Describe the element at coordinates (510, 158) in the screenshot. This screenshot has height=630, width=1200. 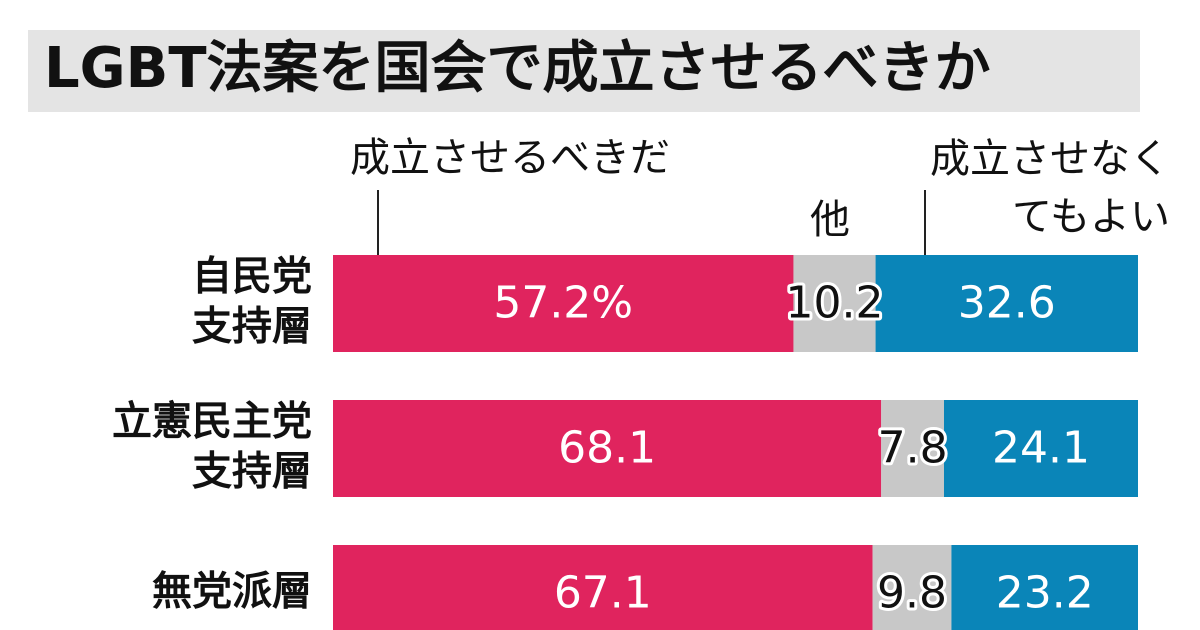
I see `series-label: 成立させるべきだ` at that location.